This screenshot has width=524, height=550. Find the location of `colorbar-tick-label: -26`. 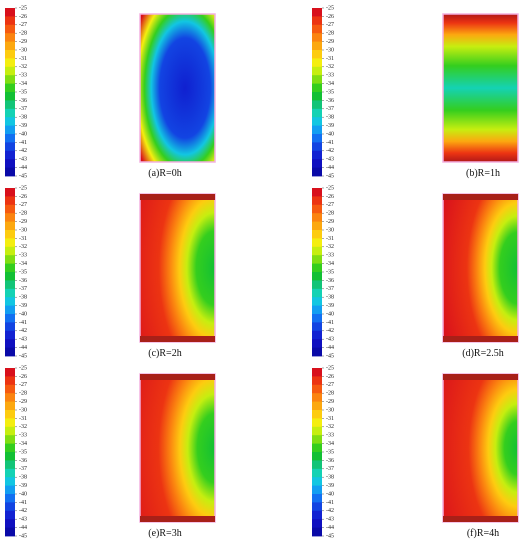

colorbar-tick-label: -26 is located at coordinates (23, 197).